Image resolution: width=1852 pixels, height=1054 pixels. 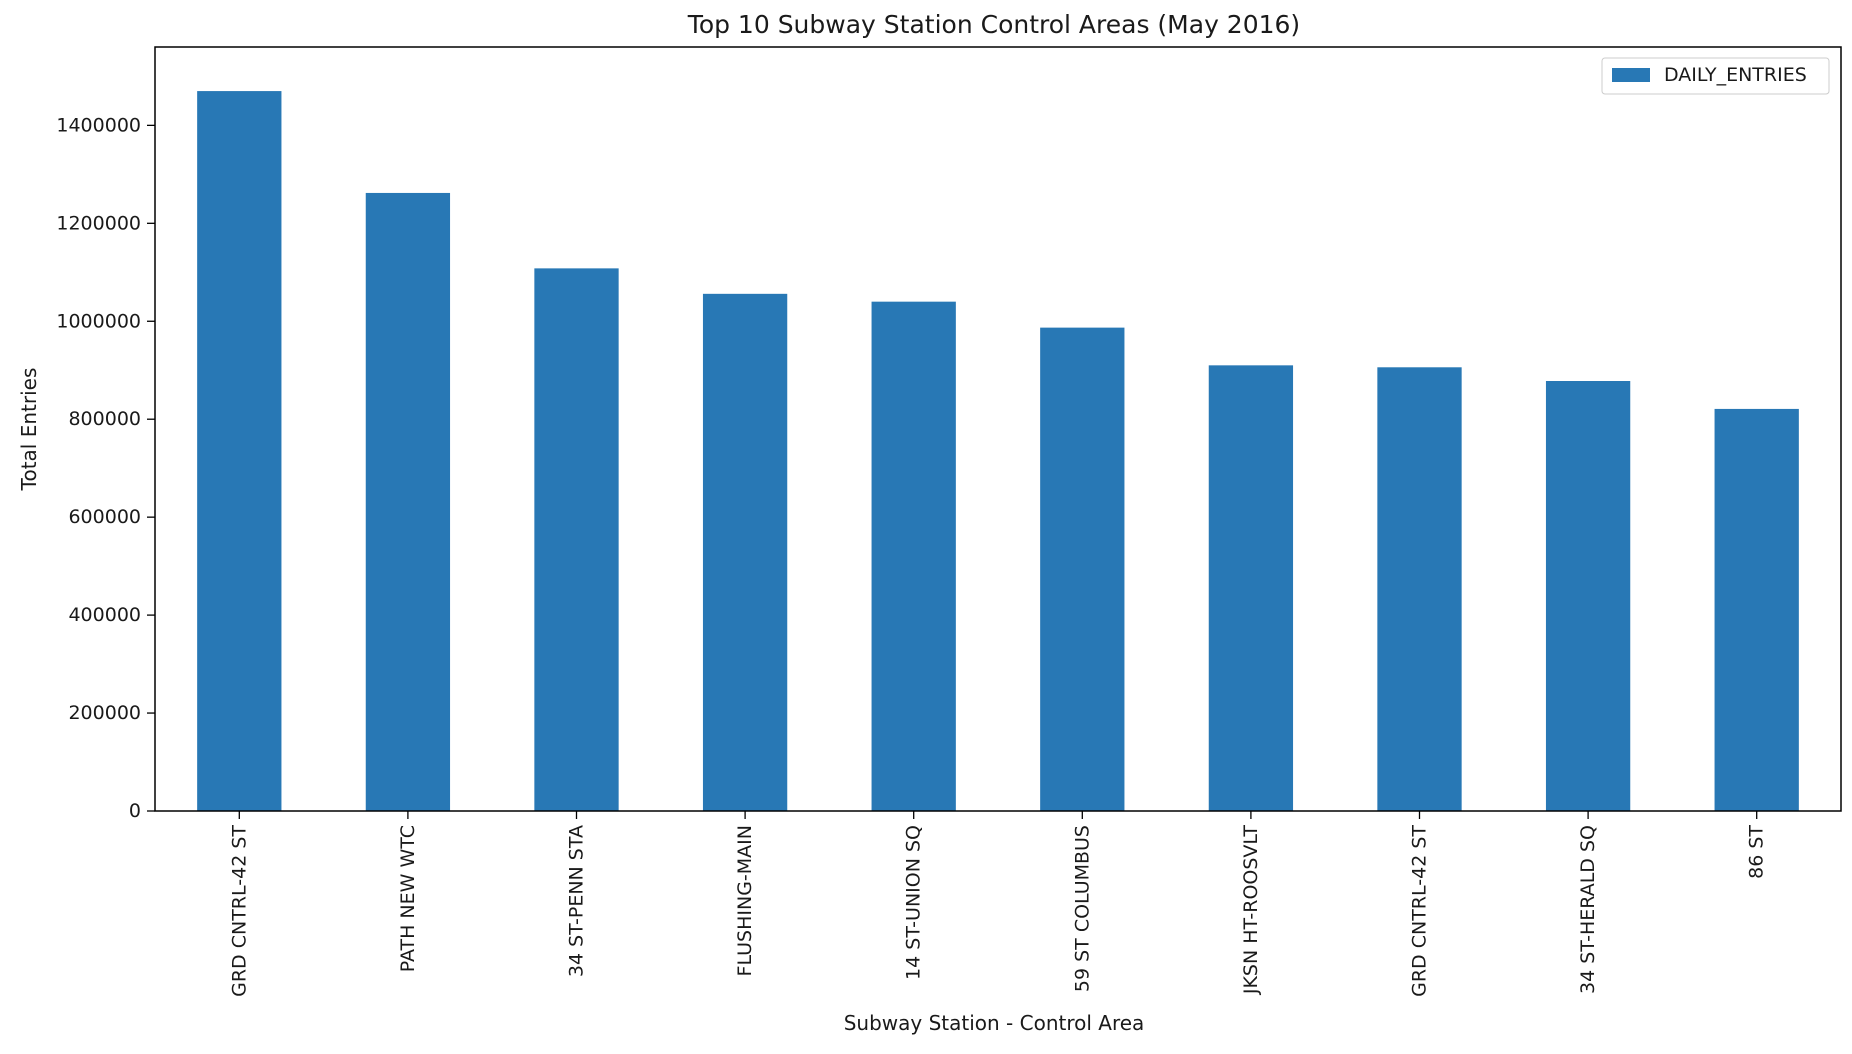 What do you see at coordinates (1082, 908) in the screenshot?
I see `x-tick-label: 59 ST COLUMBUS` at bounding box center [1082, 908].